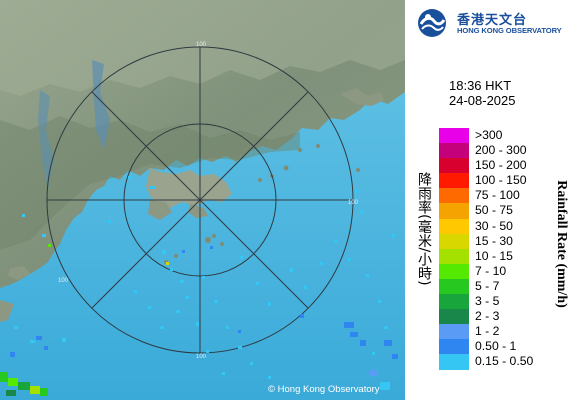  Describe the element at coordinates (487, 285) in the screenshot. I see `legend-label: 5 - 7` at that location.